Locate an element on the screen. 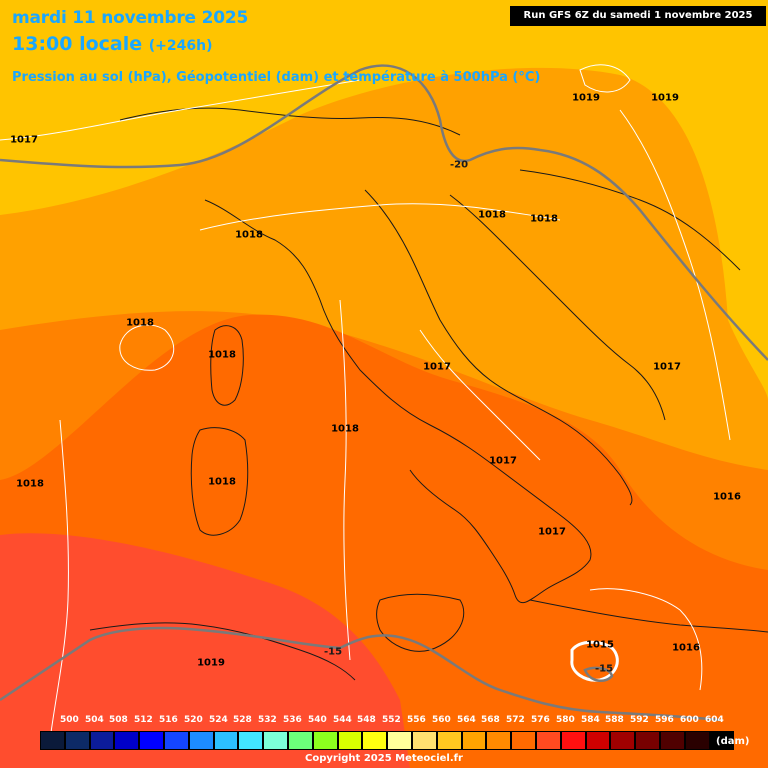  sardinia is located at coordinates (219, 481).